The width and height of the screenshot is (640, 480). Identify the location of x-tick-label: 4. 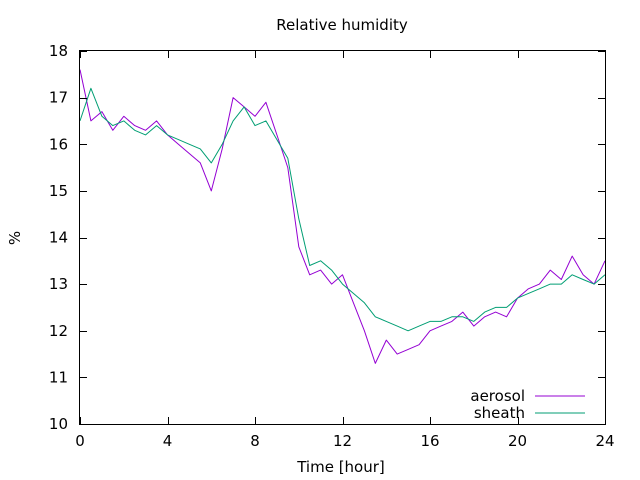
(168, 441).